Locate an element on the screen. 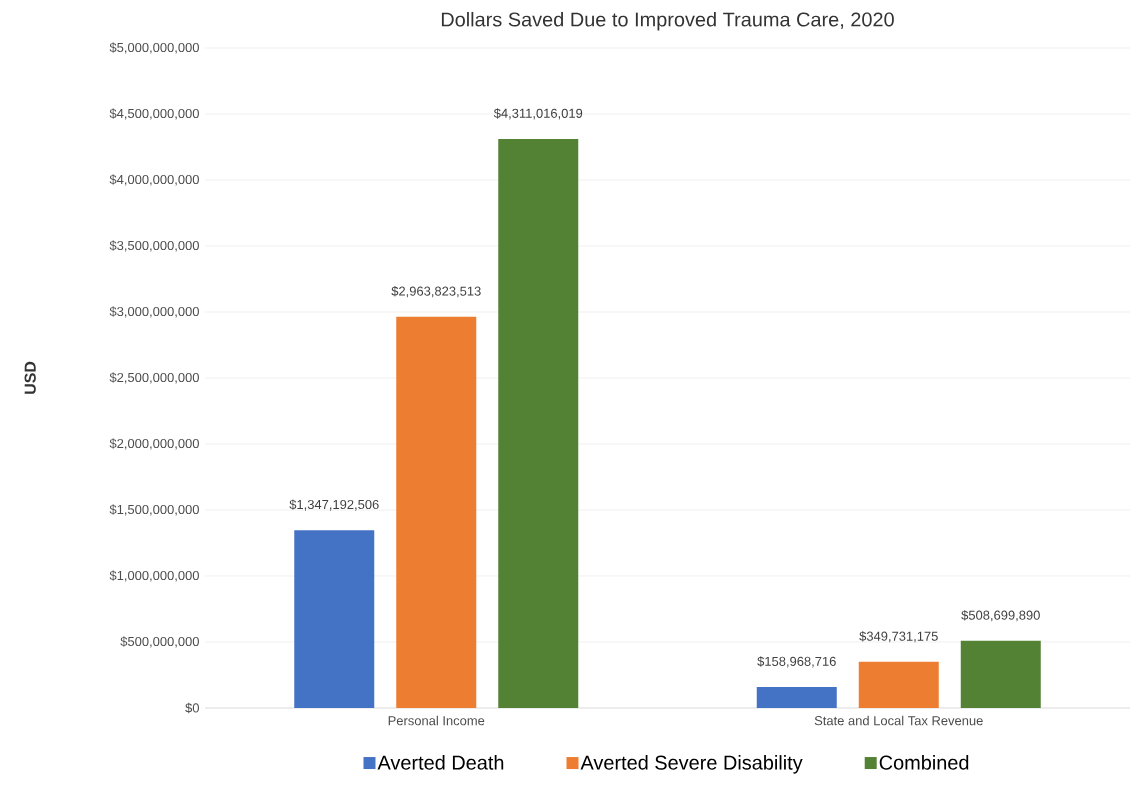  y-tick-label: $1,500,000,000 is located at coordinates (154, 510).